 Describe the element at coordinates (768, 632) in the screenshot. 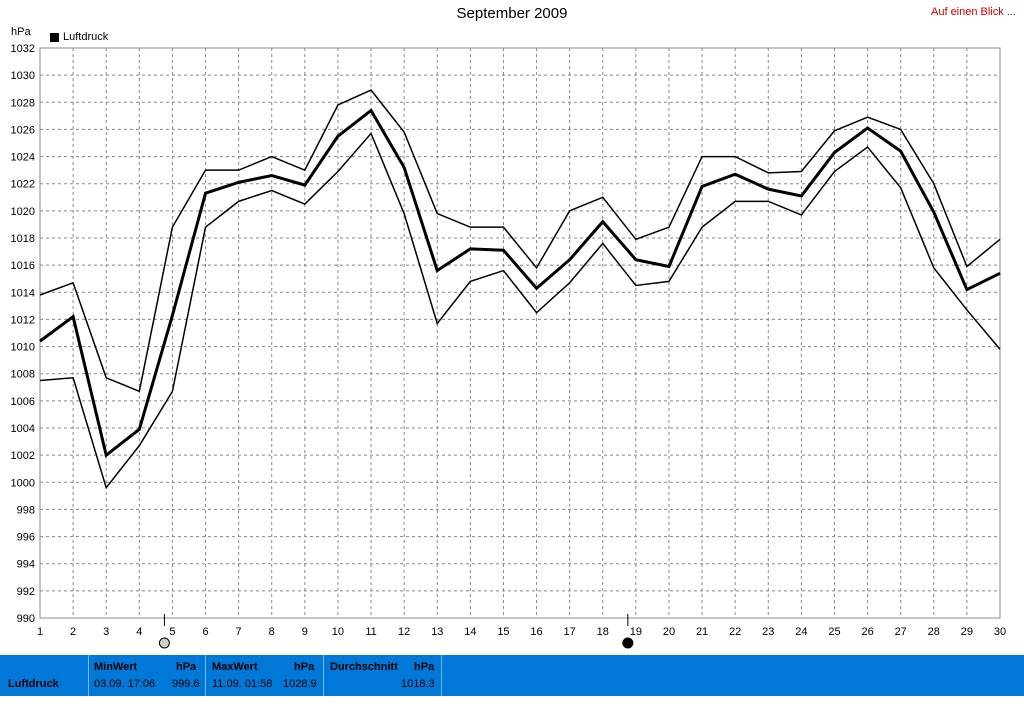

I see `x-tick-label: 23` at that location.